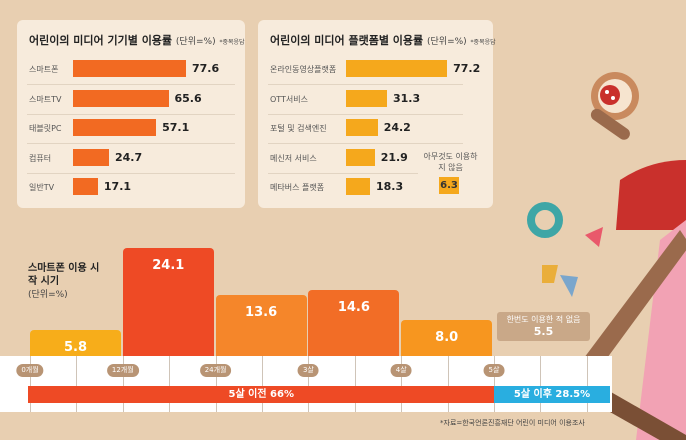  Describe the element at coordinates (64, 281) in the screenshot. I see `start-chart-title: 스마트폰 이용 시작 시기 (단위=%)` at that location.